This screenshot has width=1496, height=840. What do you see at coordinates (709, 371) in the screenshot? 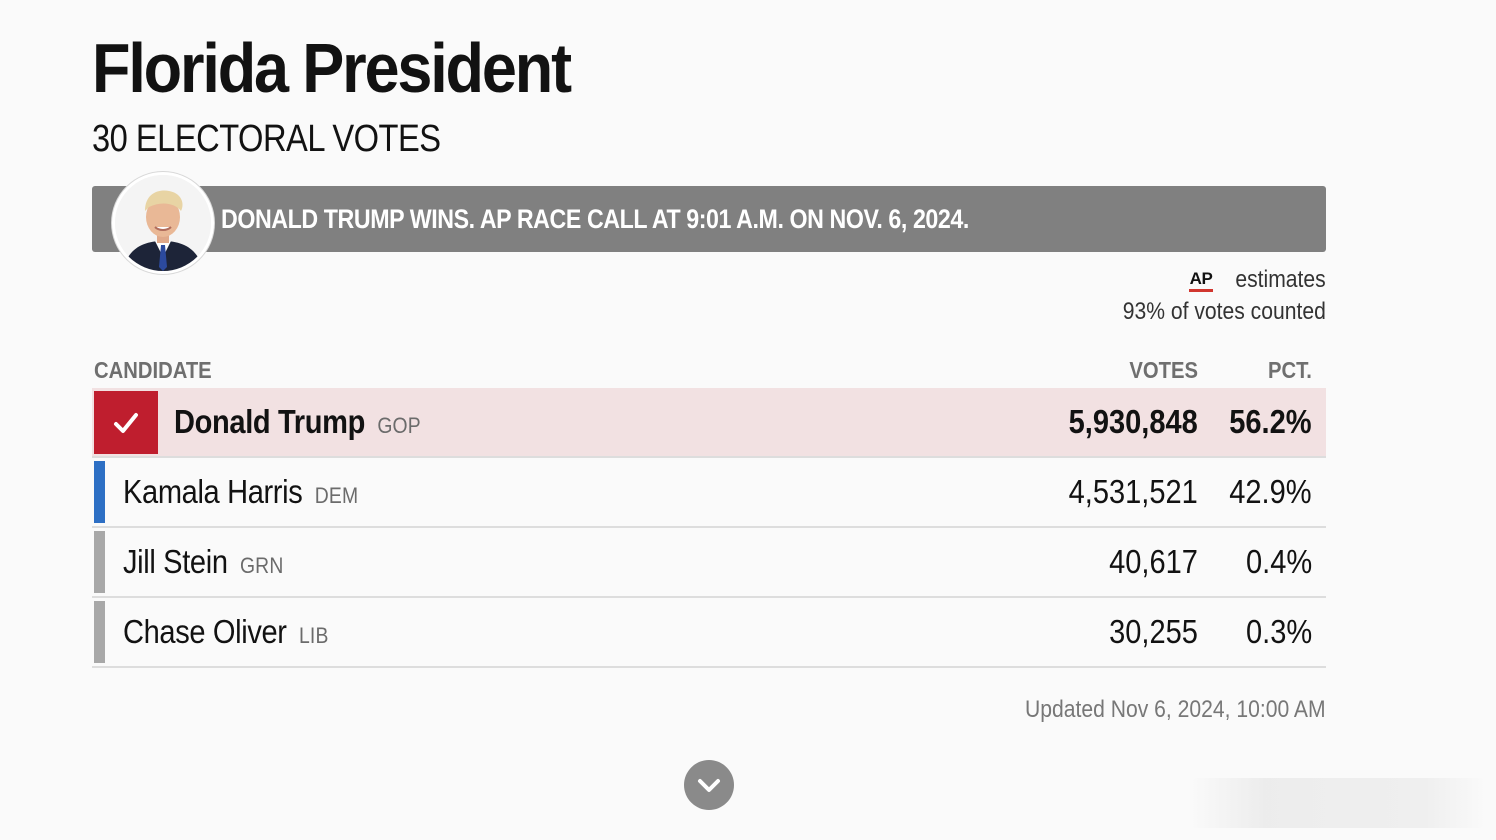
I see `results-table-header: CANDIDATE VOTES PCT.` at bounding box center [709, 371].